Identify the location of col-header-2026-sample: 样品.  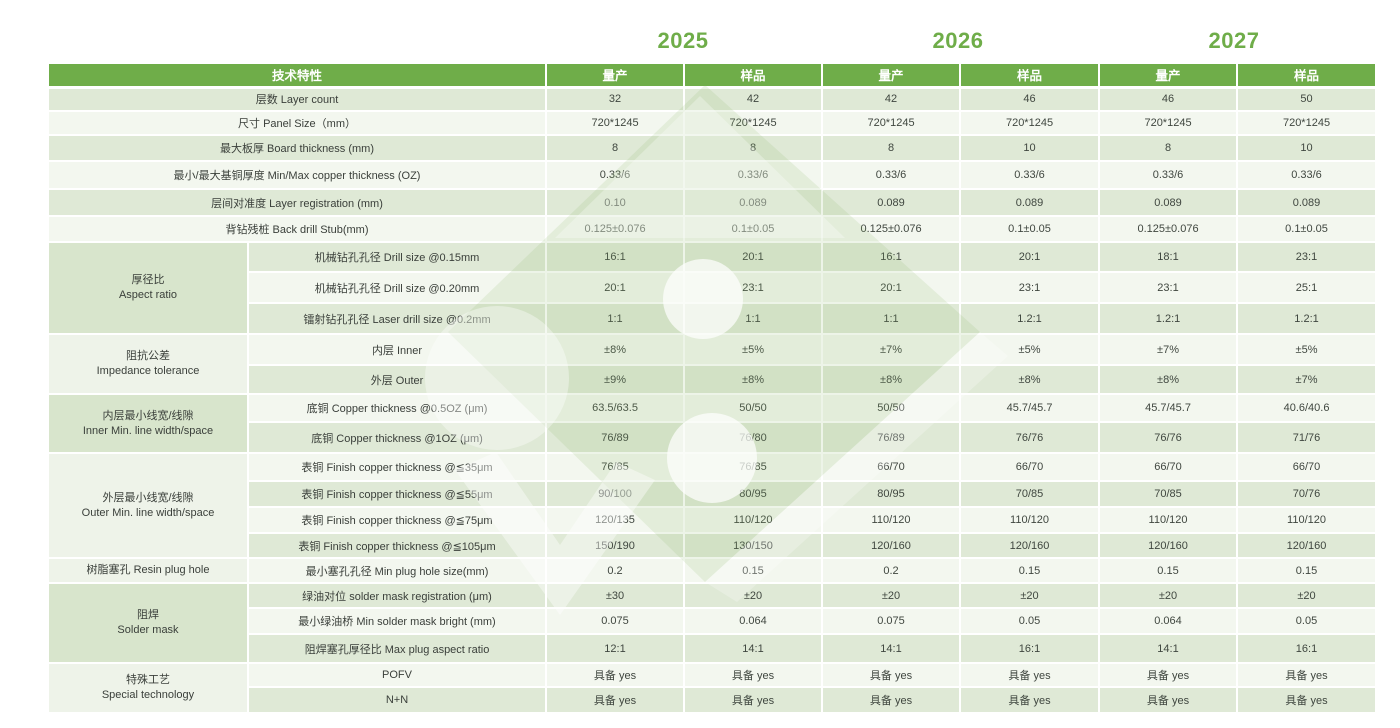
(1030, 75).